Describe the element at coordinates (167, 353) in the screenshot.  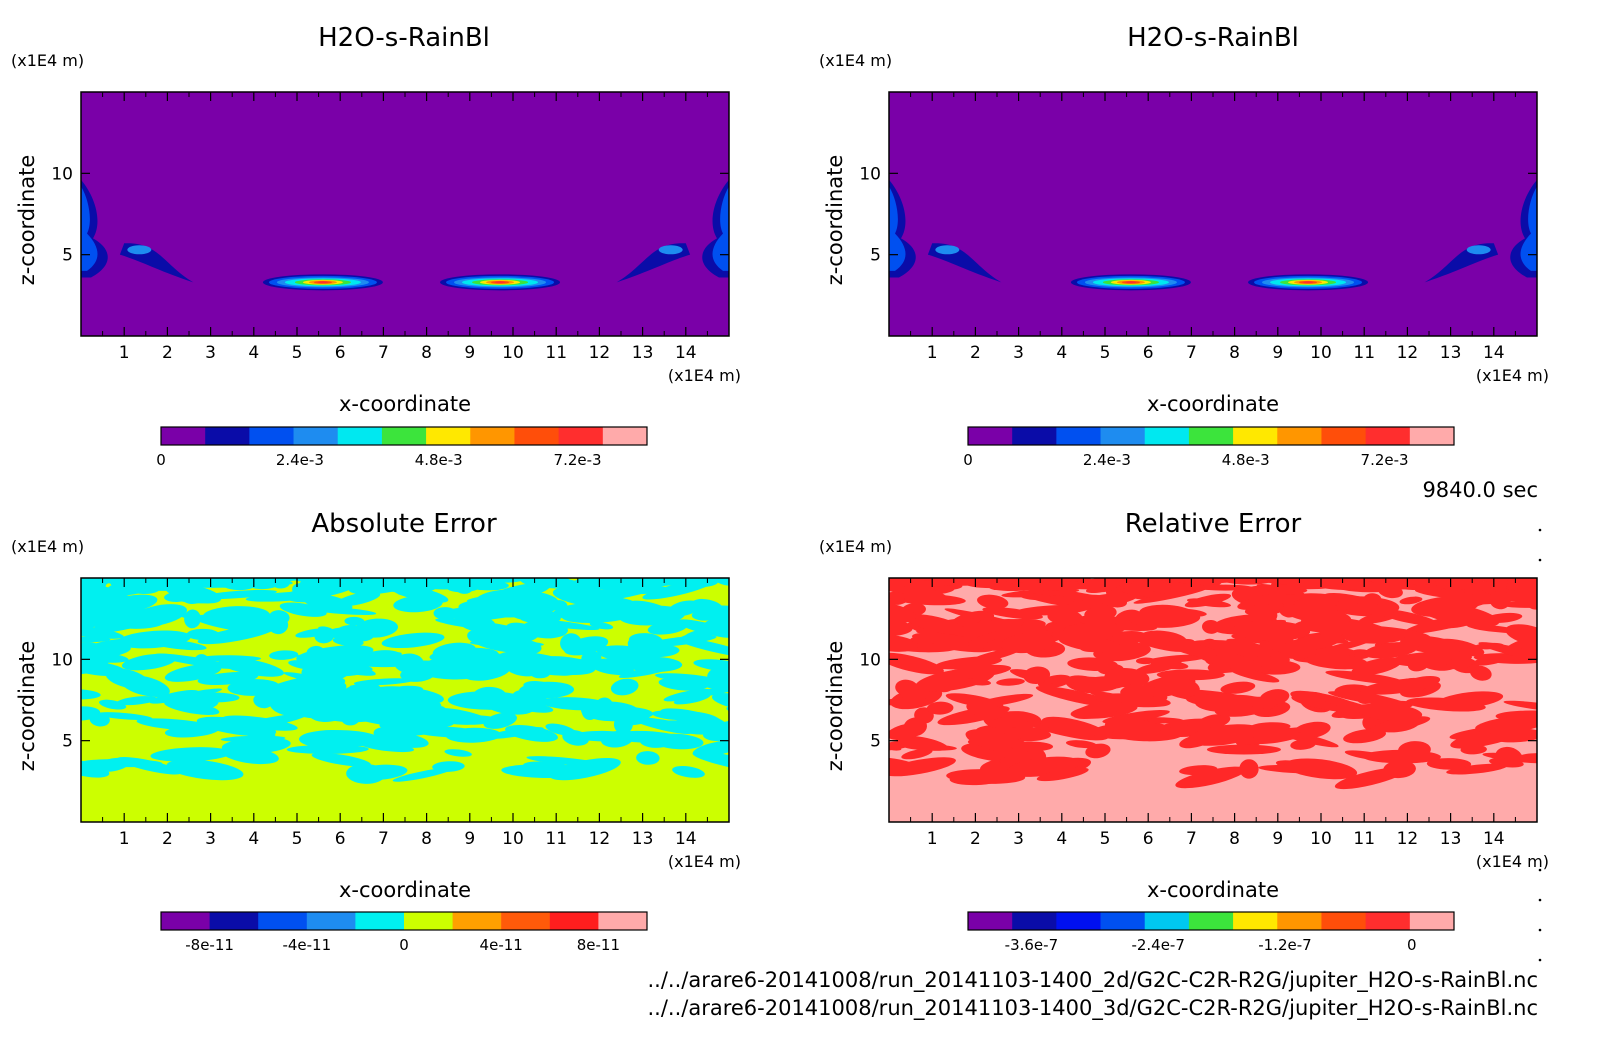
I see `x-tick-label: 2` at that location.